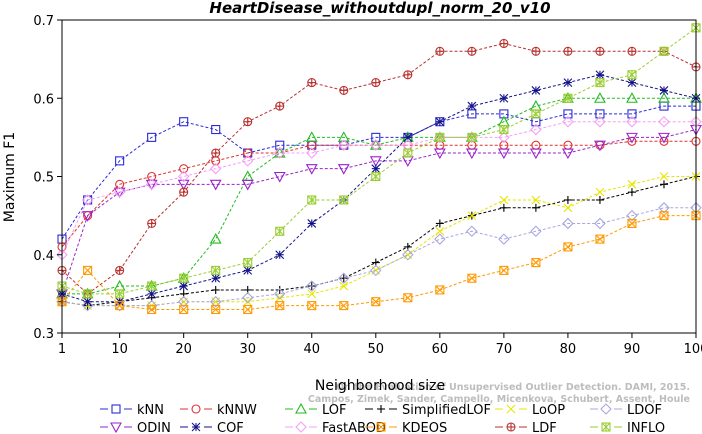  Describe the element at coordinates (154, 427) in the screenshot. I see `legend-label-odin: ODIN` at that location.